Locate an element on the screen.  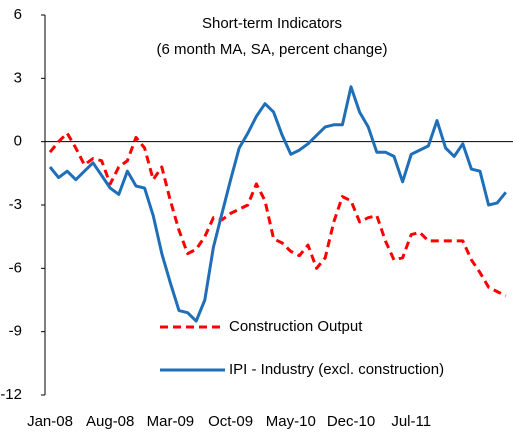
y-tick-label: -12 is located at coordinates (11, 394).